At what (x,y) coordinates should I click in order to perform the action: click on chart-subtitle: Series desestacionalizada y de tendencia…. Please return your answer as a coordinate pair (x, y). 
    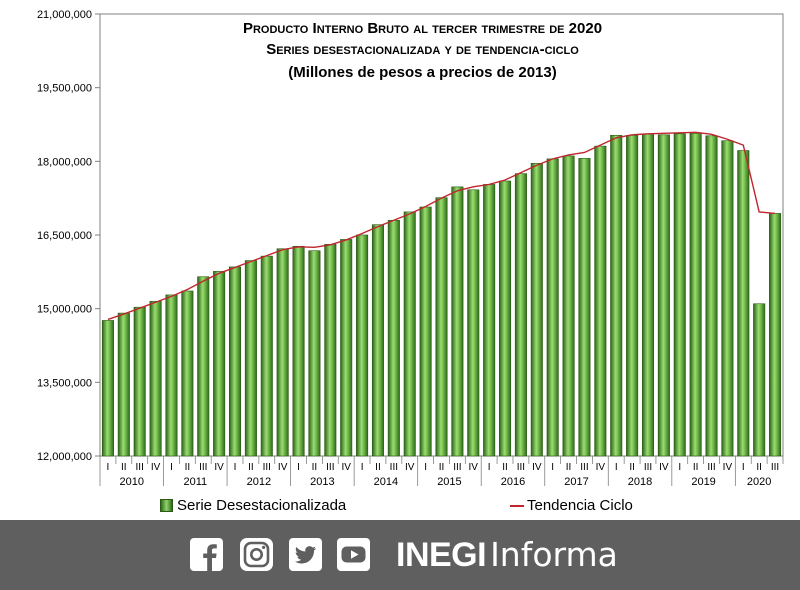
    Looking at the image, I should click on (422, 49).